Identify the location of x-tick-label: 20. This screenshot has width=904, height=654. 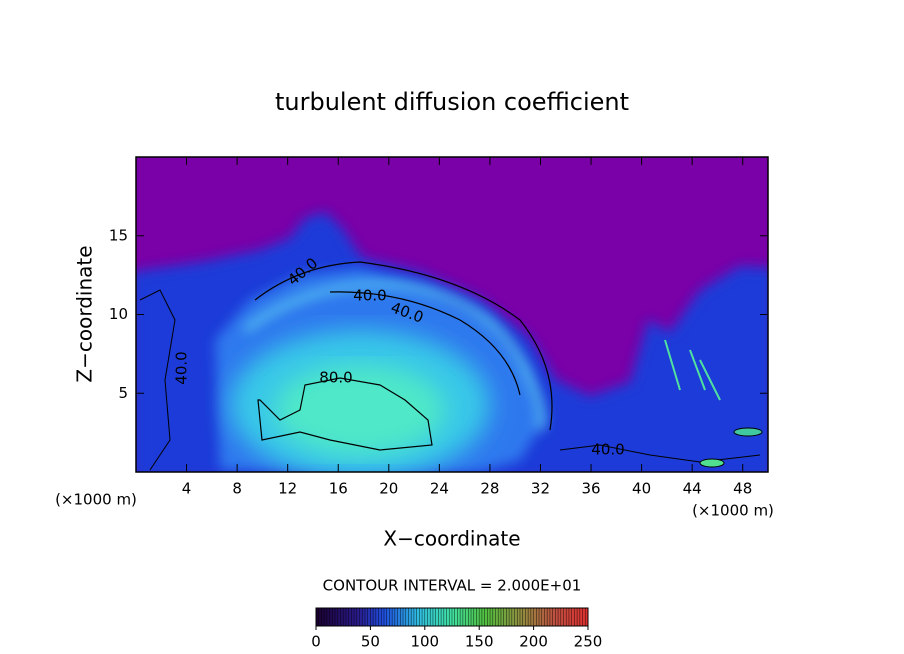
(388, 489).